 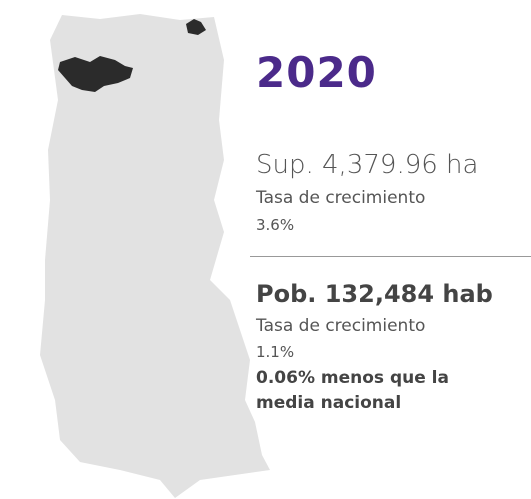 I want to click on divider, so click(x=390, y=256).